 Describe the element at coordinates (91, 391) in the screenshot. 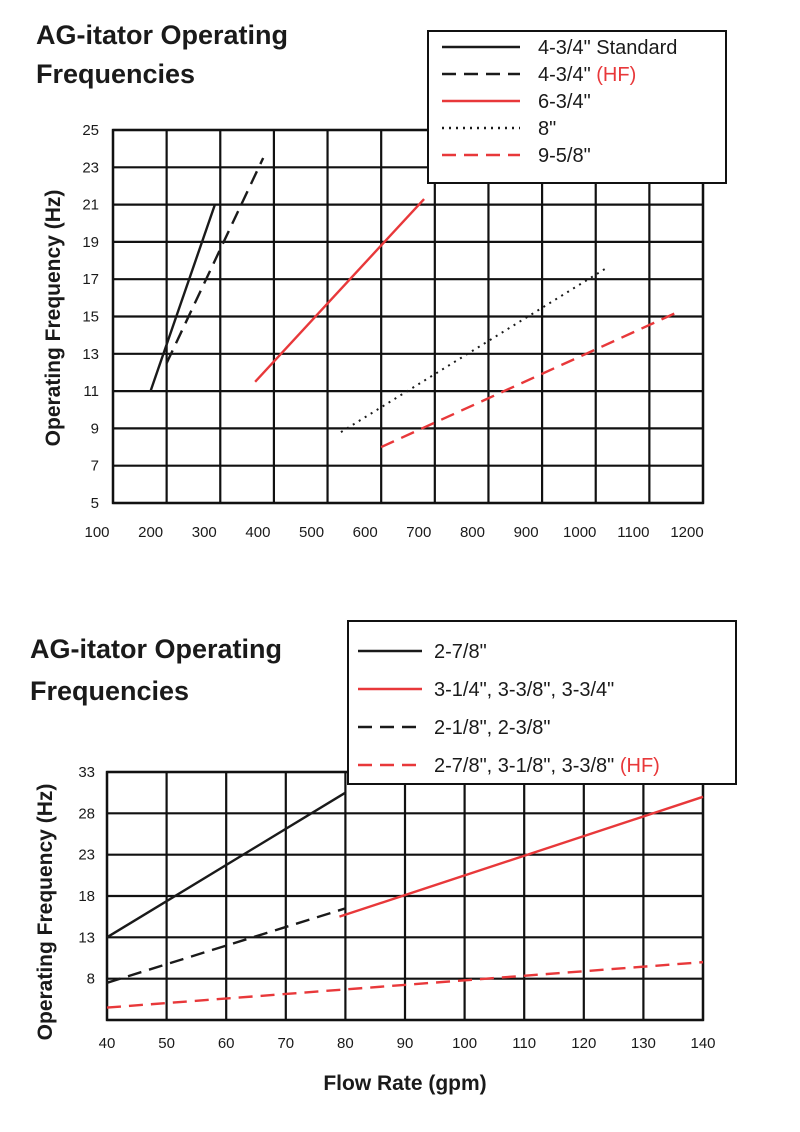

I see `y-tick-label: 11` at that location.